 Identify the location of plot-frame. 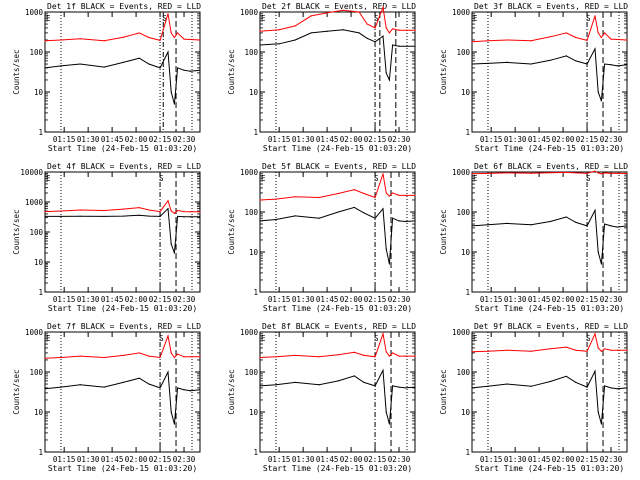
(122, 232).